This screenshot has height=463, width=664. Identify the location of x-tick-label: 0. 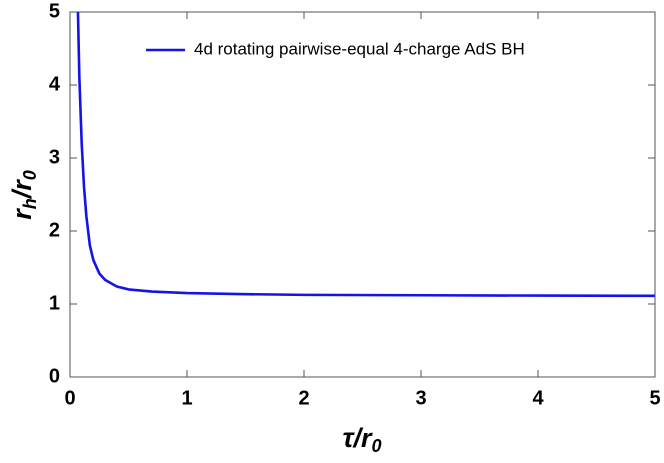
(69, 398).